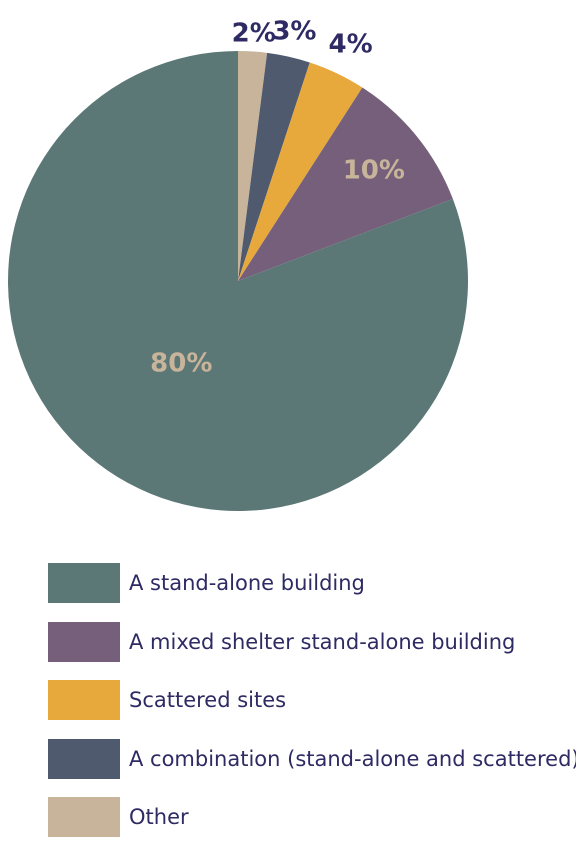  Describe the element at coordinates (247, 583) in the screenshot. I see `legend-label: A stand-alone building` at that location.